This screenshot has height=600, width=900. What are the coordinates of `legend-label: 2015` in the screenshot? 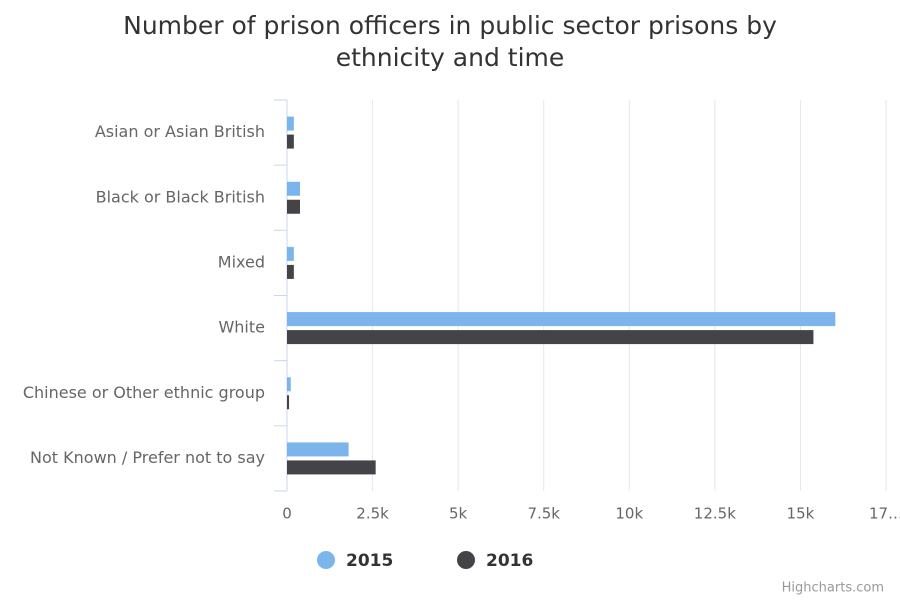 It's located at (369, 561).